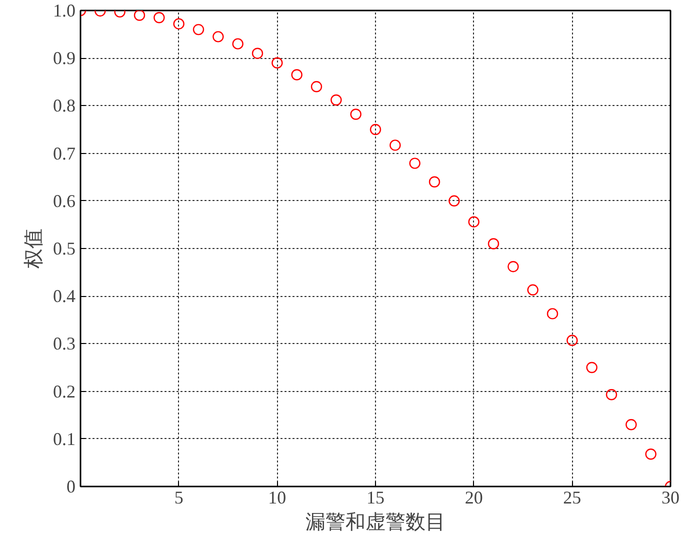 The width and height of the screenshot is (700, 556). Describe the element at coordinates (64, 200) in the screenshot. I see `y-tick-label: 0.6` at that location.